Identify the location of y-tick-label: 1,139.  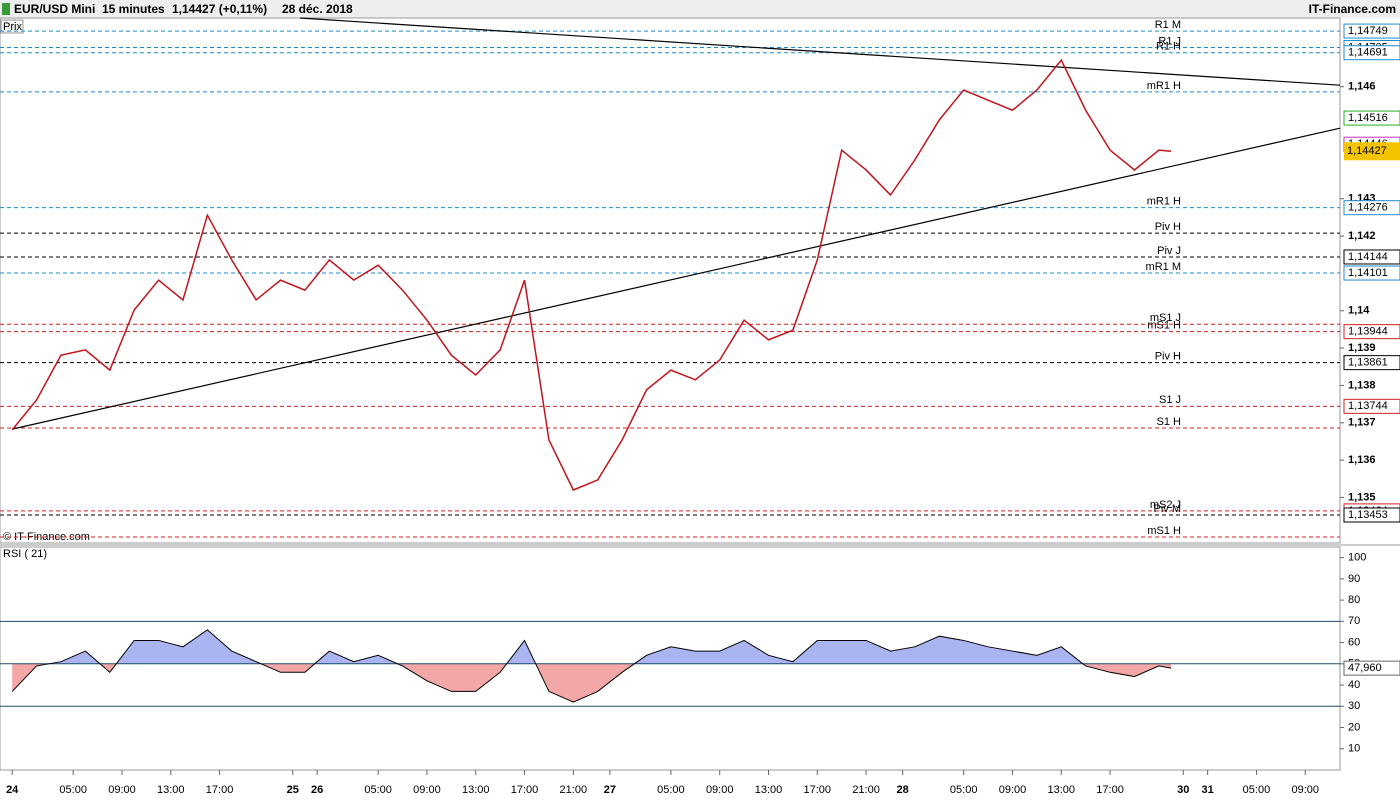
(1362, 348).